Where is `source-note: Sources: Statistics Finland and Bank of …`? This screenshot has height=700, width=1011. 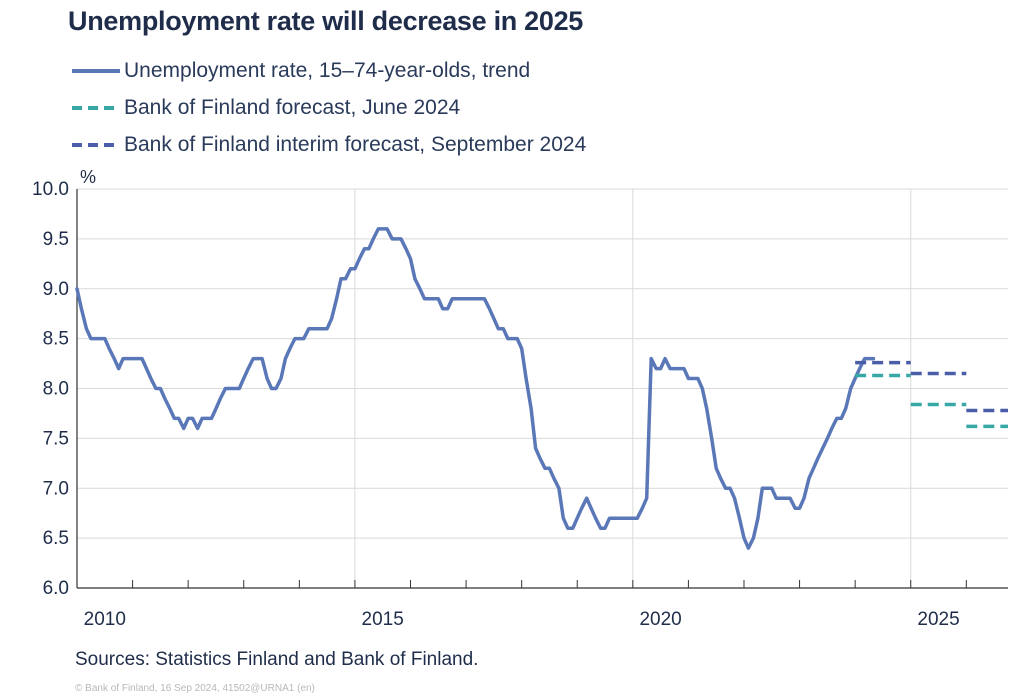 source-note: Sources: Statistics Finland and Bank of … is located at coordinates (277, 659).